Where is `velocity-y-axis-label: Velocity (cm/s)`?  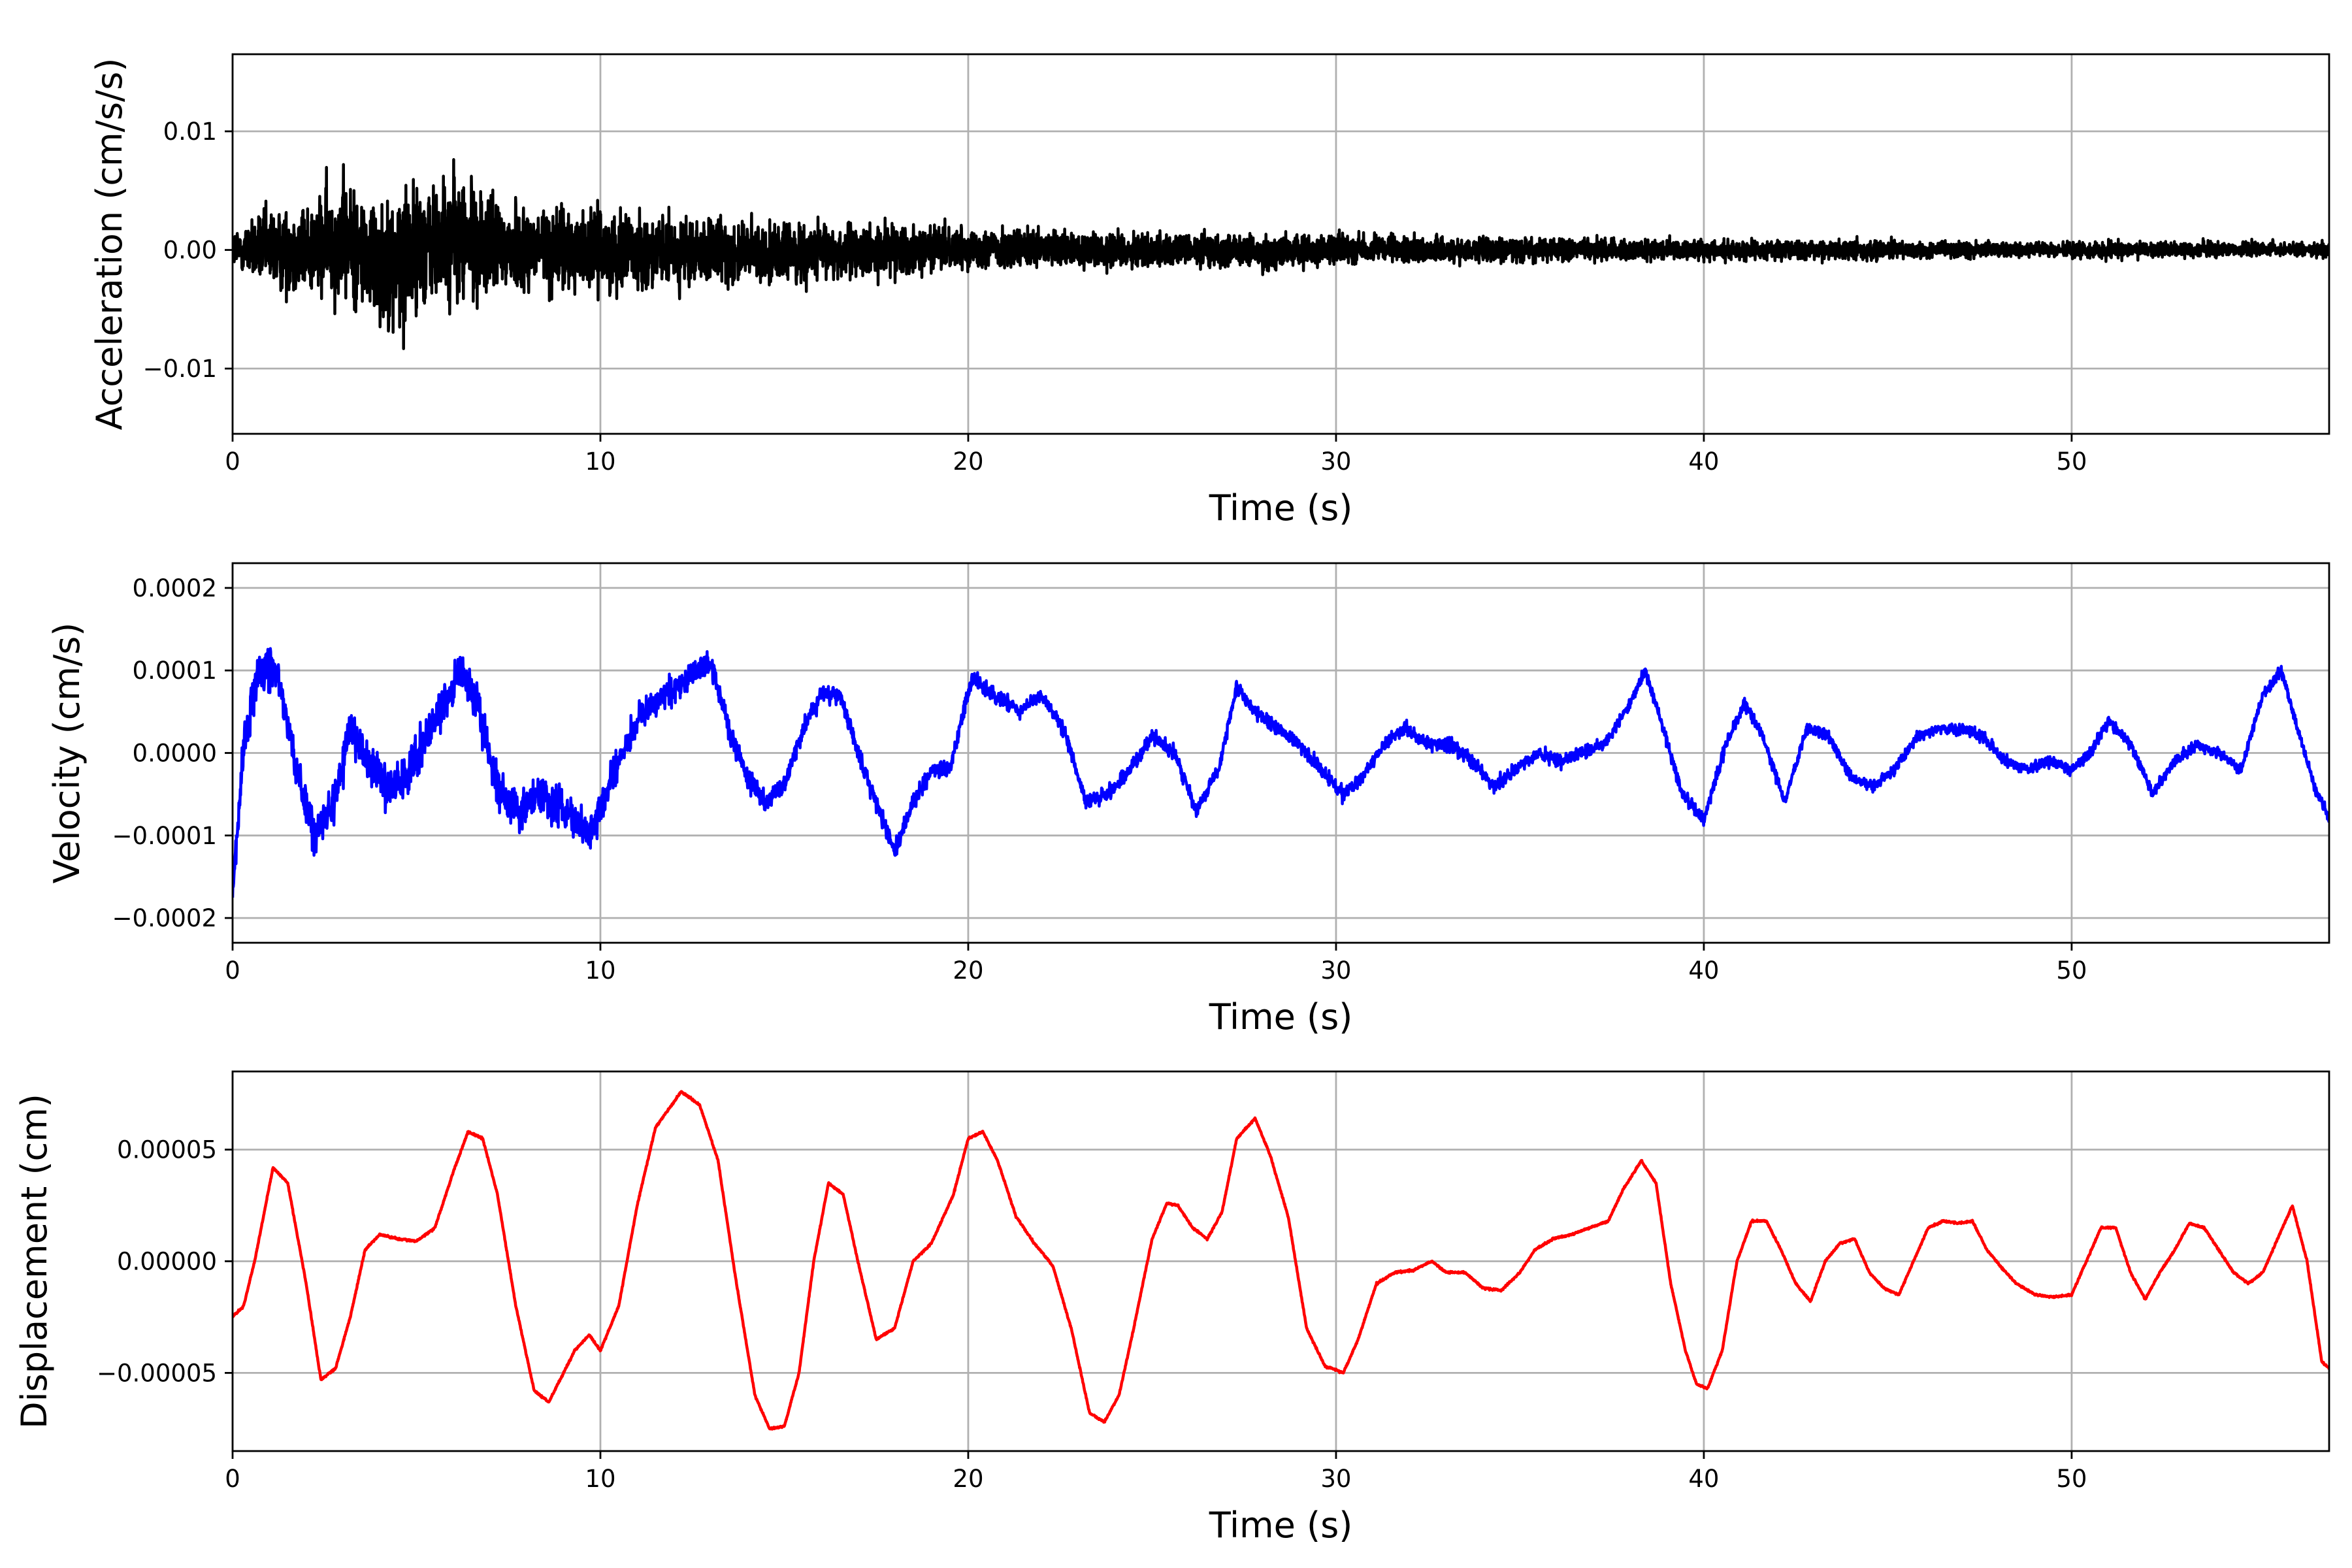 velocity-y-axis-label: Velocity (cm/s) is located at coordinates (67, 753).